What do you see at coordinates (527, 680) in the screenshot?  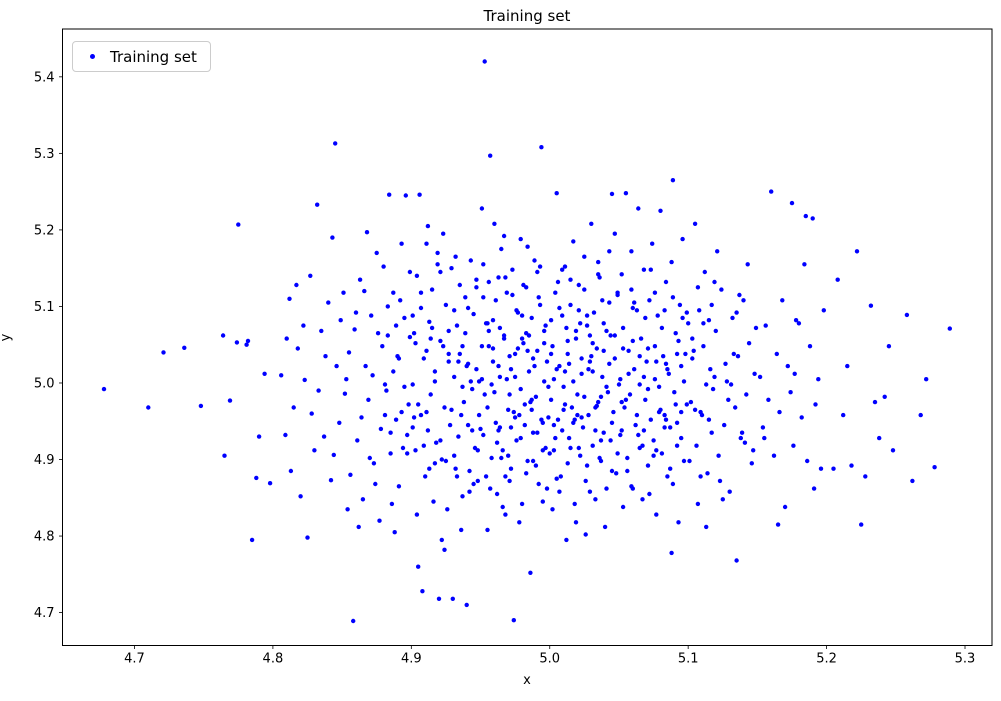 I see `x-axis-label: x` at bounding box center [527, 680].